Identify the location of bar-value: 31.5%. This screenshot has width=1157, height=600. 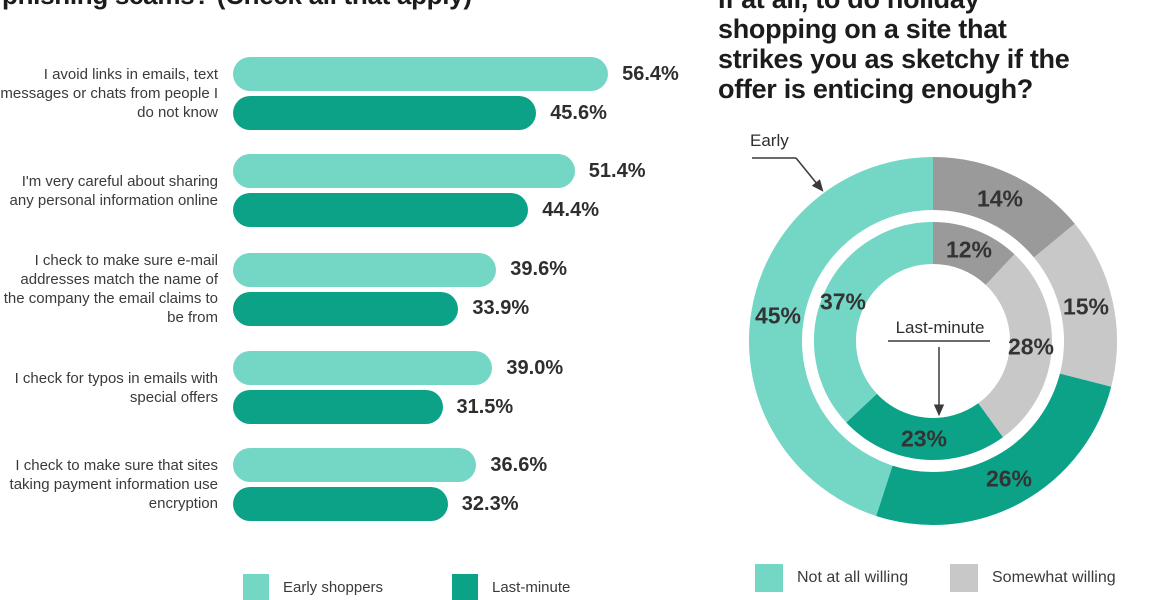
(485, 406).